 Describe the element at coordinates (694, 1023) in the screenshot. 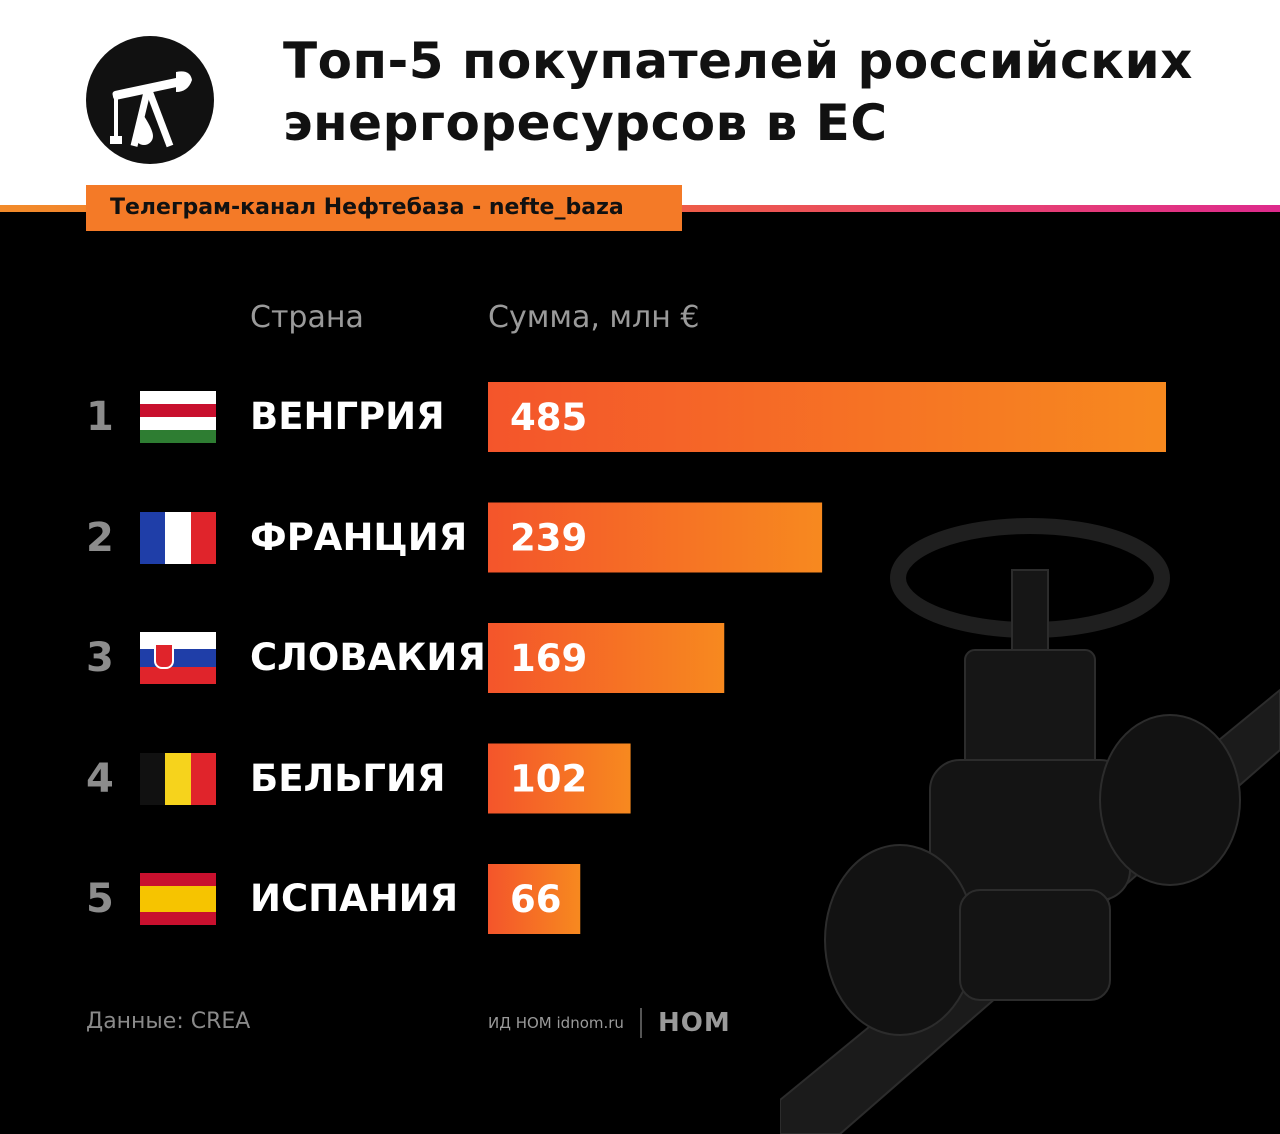

I see `publisher-logo: НОМ` at that location.